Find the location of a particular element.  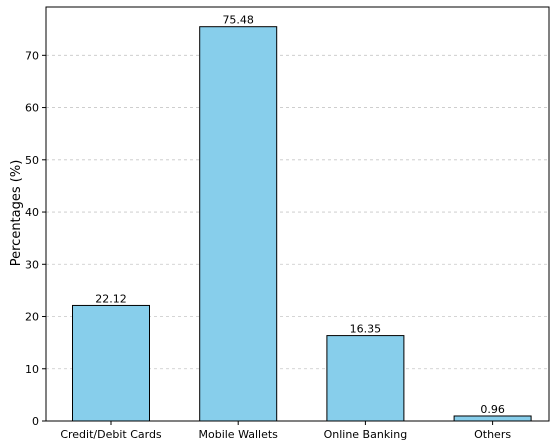

y-tick-label-60: 60 is located at coordinates (32, 108).